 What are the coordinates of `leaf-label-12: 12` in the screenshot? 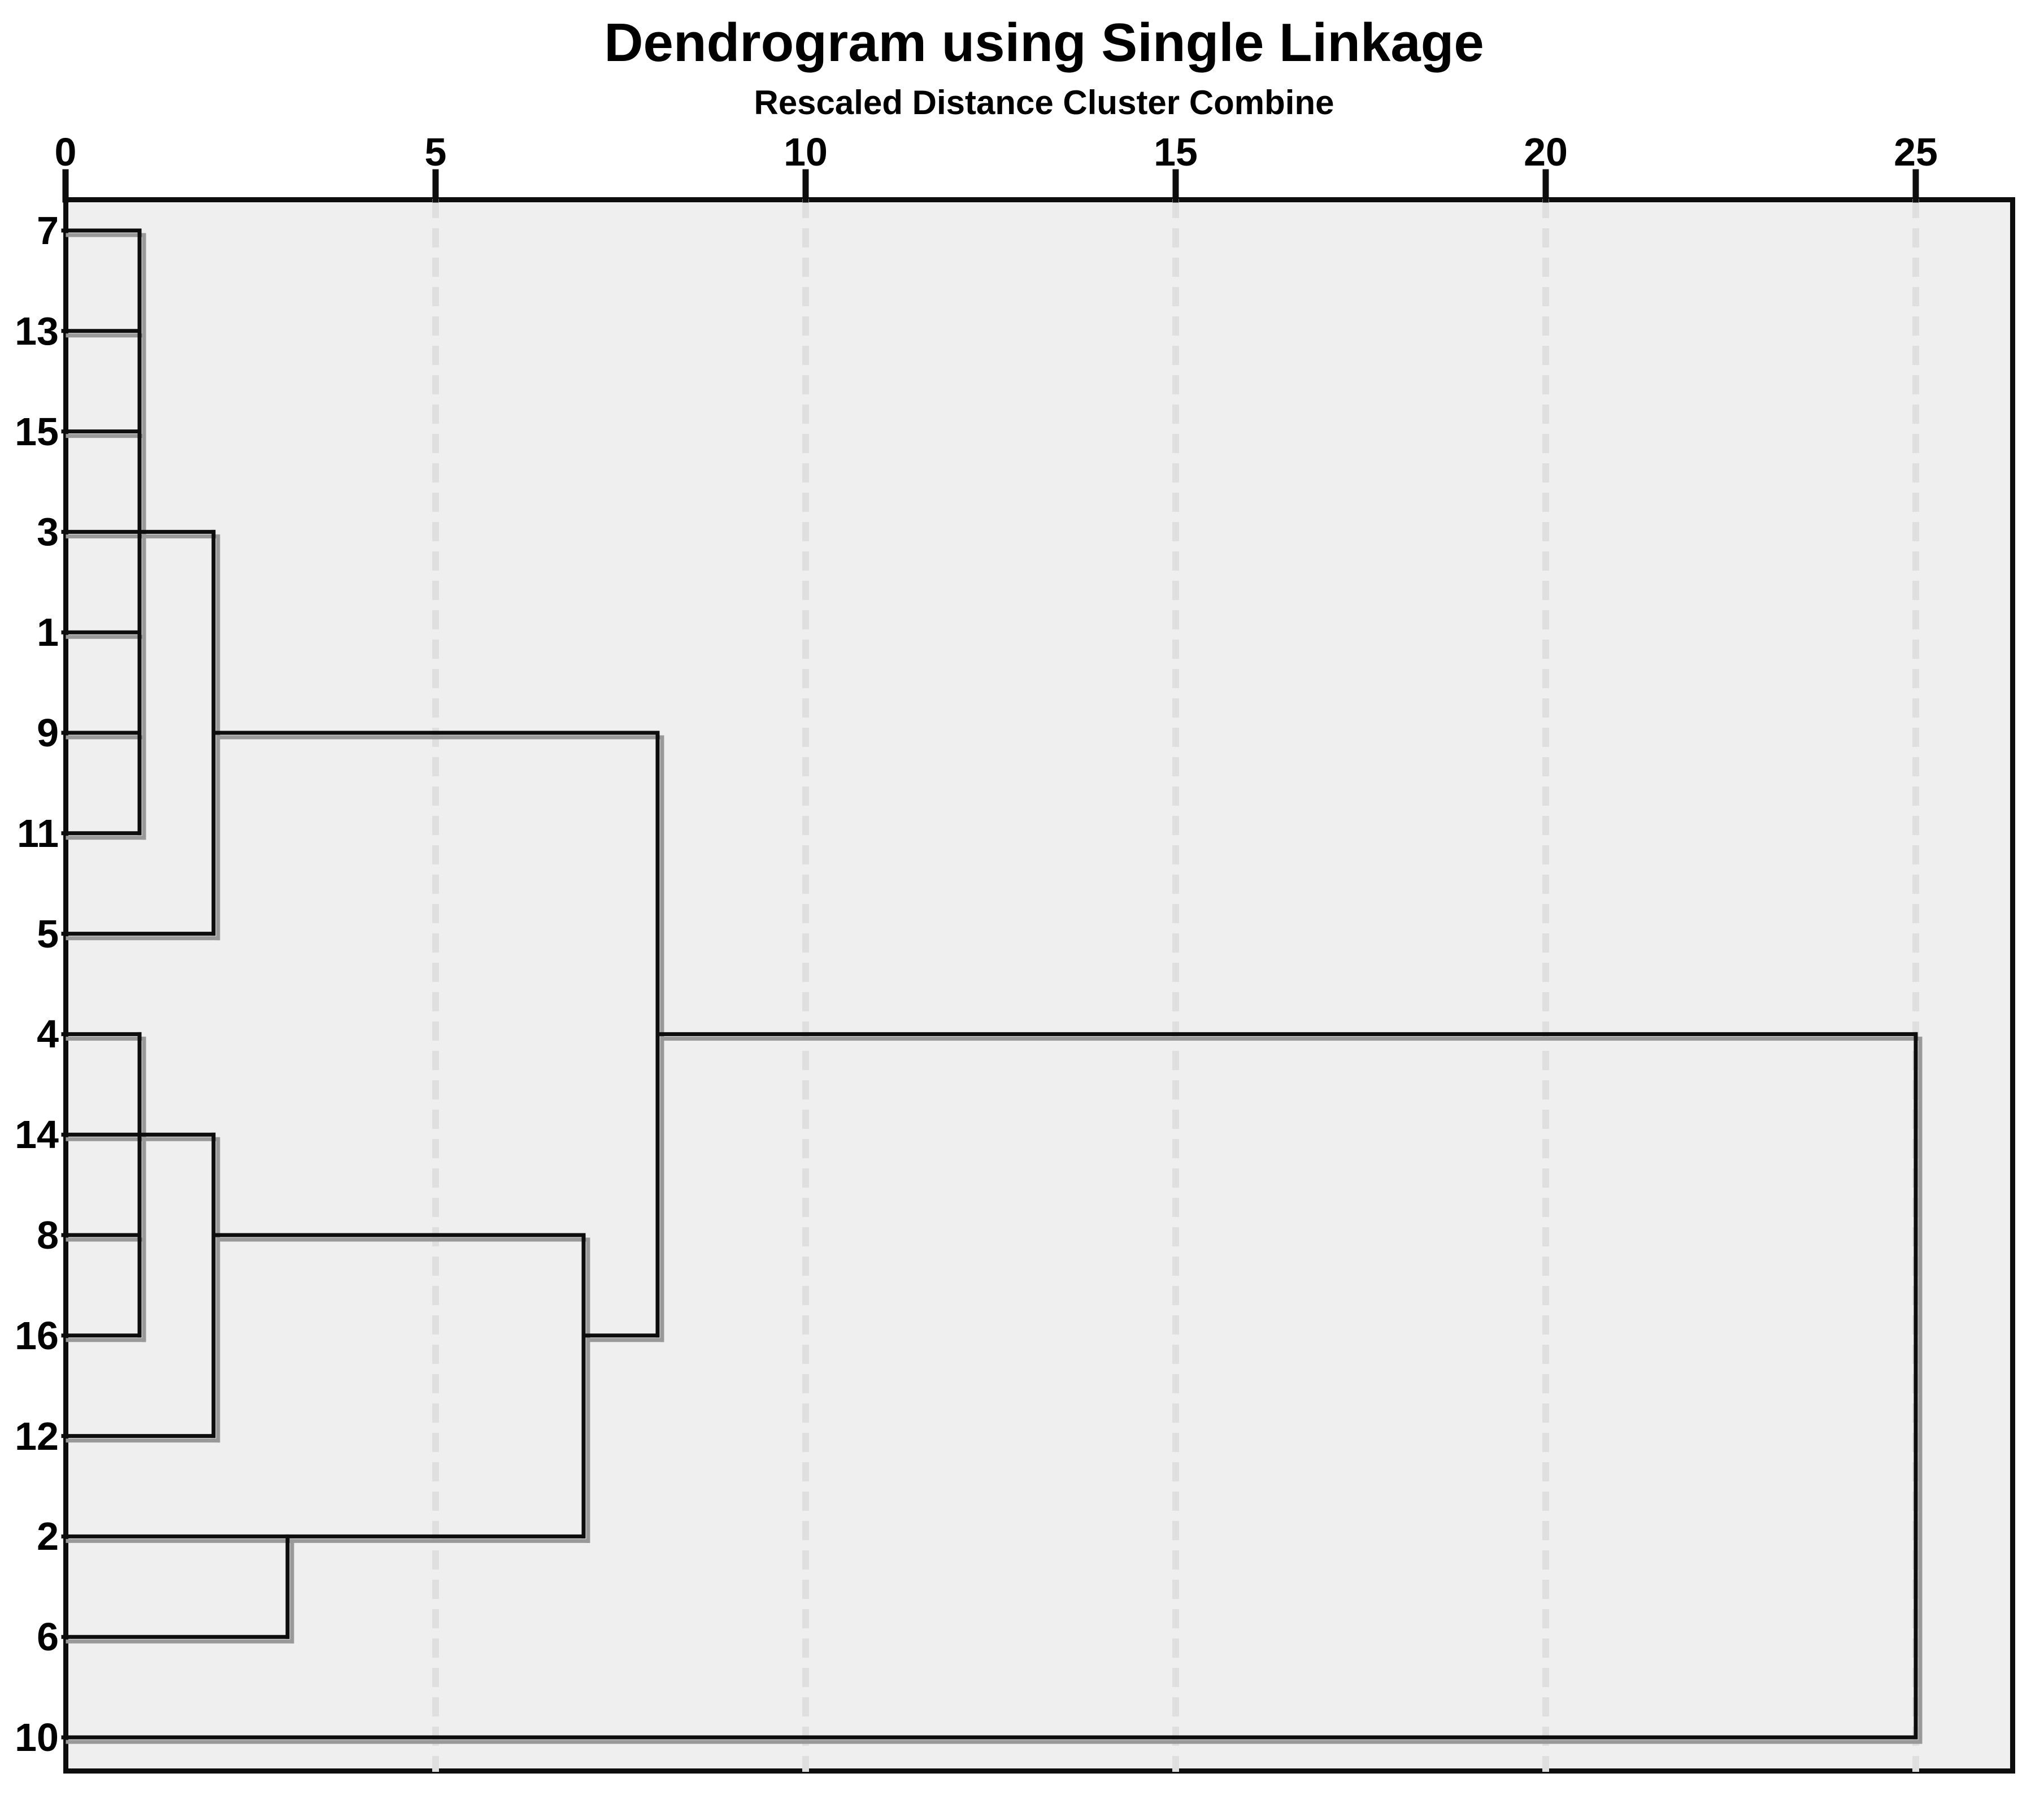 It's located at (37, 1436).